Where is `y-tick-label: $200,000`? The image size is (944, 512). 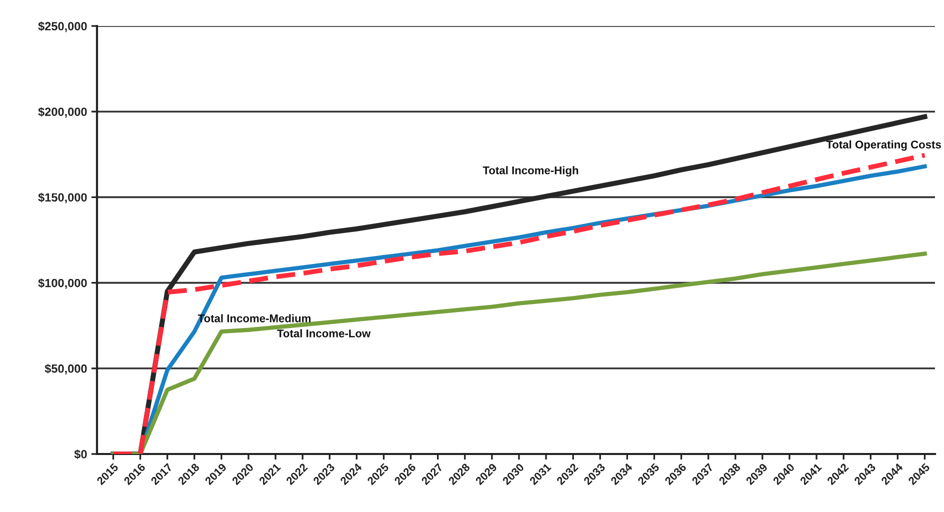 y-tick-label: $200,000 is located at coordinates (62, 112).